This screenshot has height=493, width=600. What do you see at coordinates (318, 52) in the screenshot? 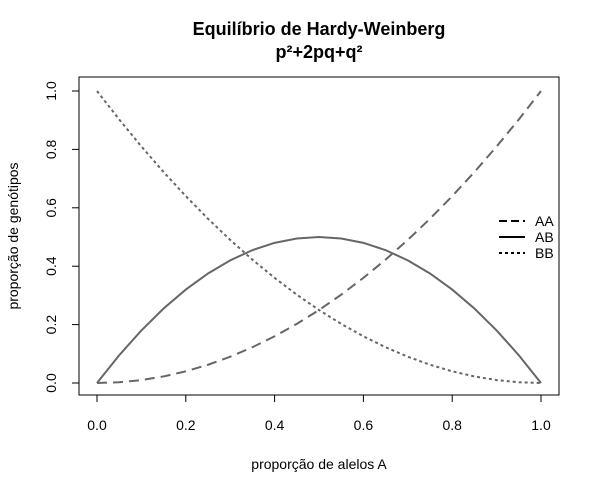
I see `chart-subtitle: p²+2pq+q²` at bounding box center [318, 52].